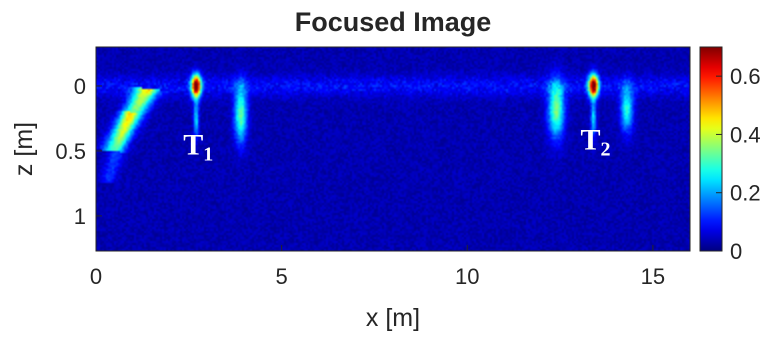  Describe the element at coordinates (70, 151) in the screenshot. I see `z-tick-label: 0.5` at that location.